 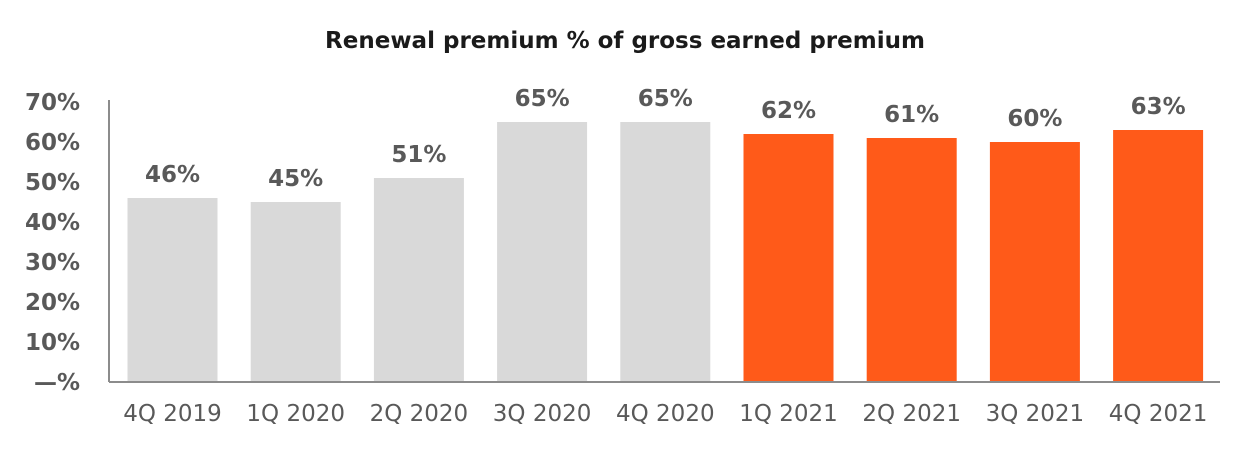 What do you see at coordinates (52, 143) in the screenshot?
I see `y-tick-label: 60%` at bounding box center [52, 143].